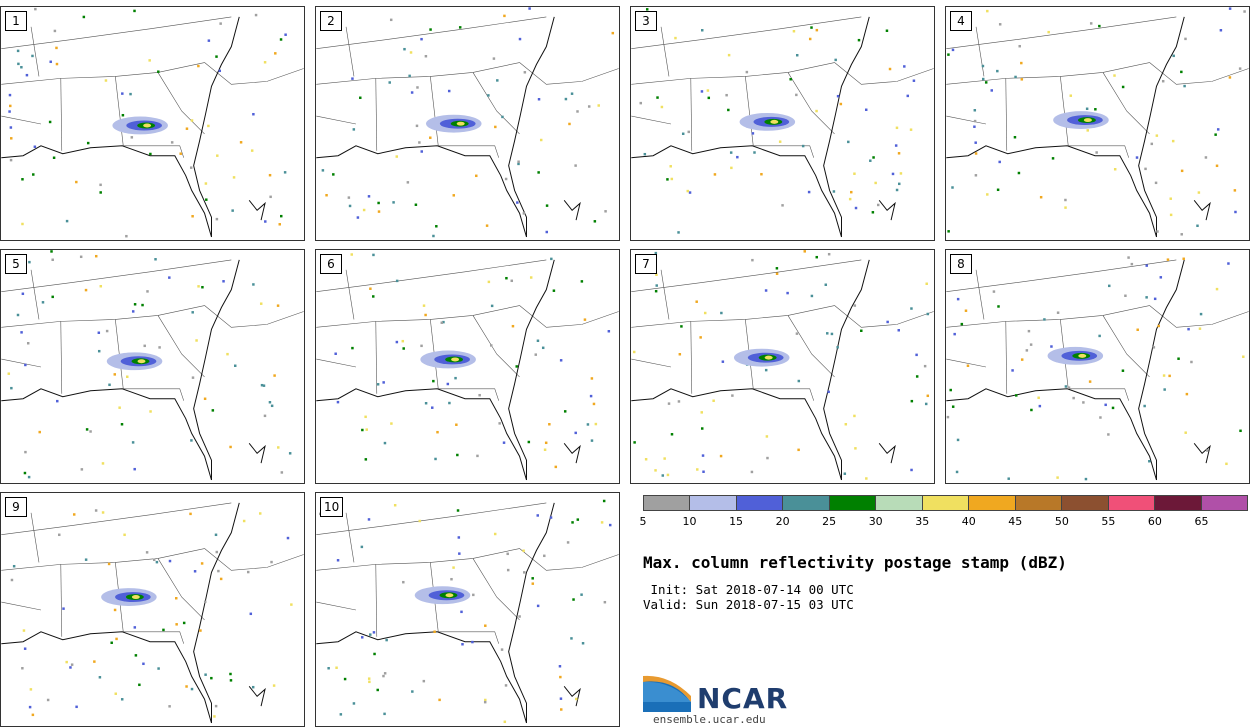 Image resolution: width=1260 pixels, height=728 pixels. I want to click on panel-number: 1, so click(16, 21).